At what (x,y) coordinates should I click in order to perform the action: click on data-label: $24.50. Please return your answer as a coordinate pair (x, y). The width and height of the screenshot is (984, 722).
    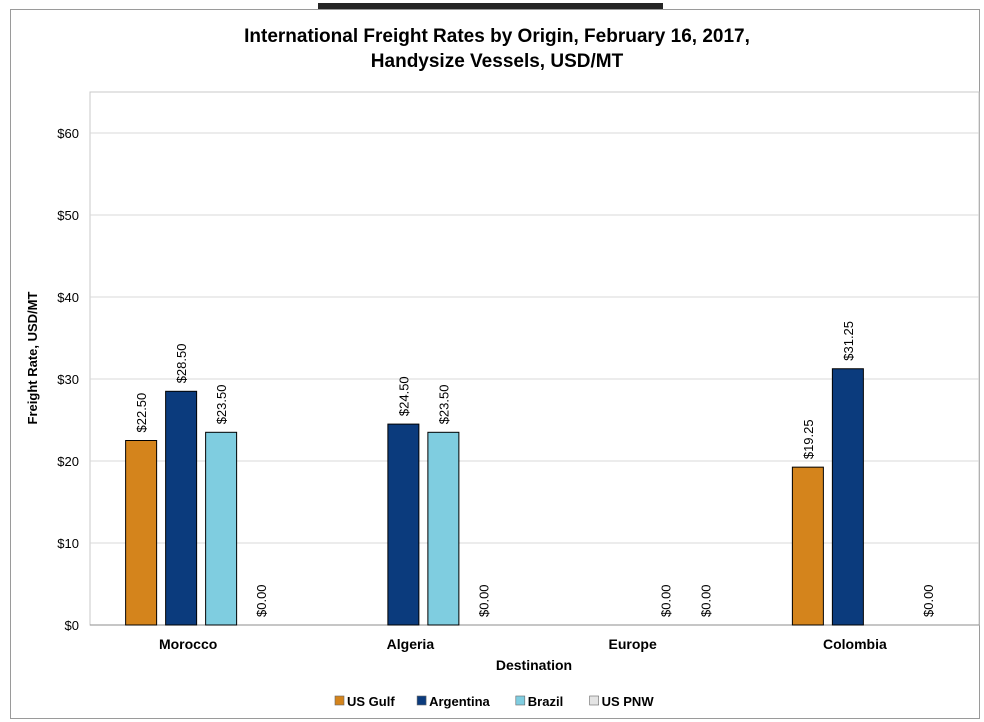
    Looking at the image, I should click on (403, 396).